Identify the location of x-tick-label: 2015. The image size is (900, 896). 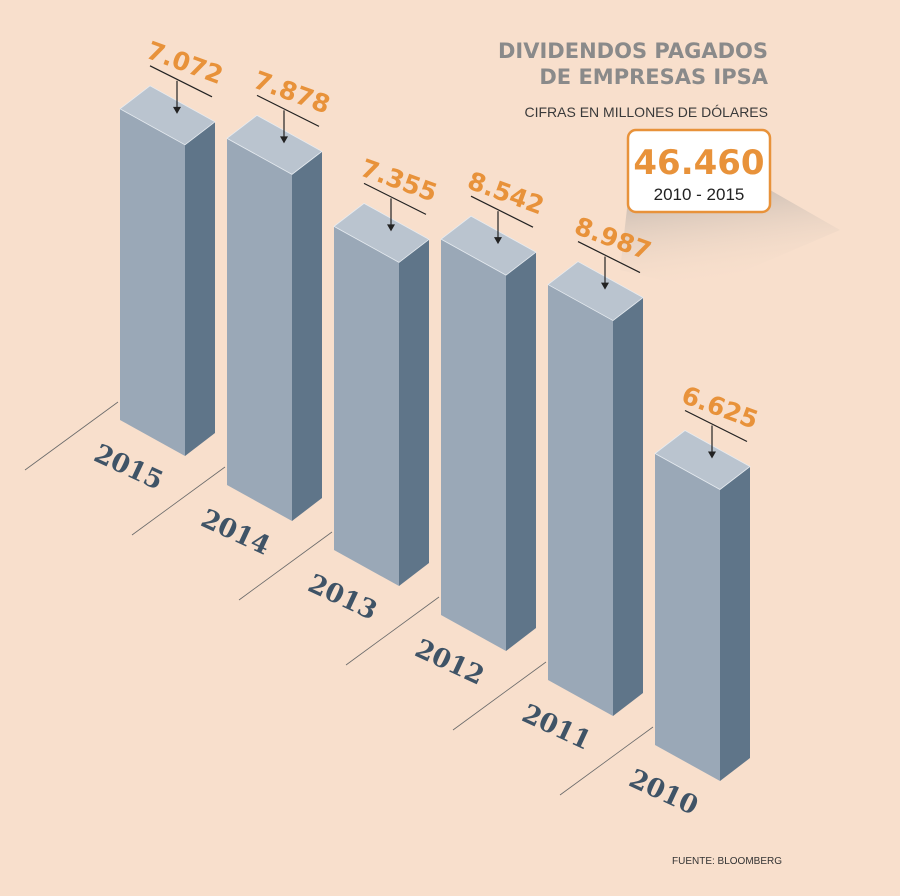
(128, 468).